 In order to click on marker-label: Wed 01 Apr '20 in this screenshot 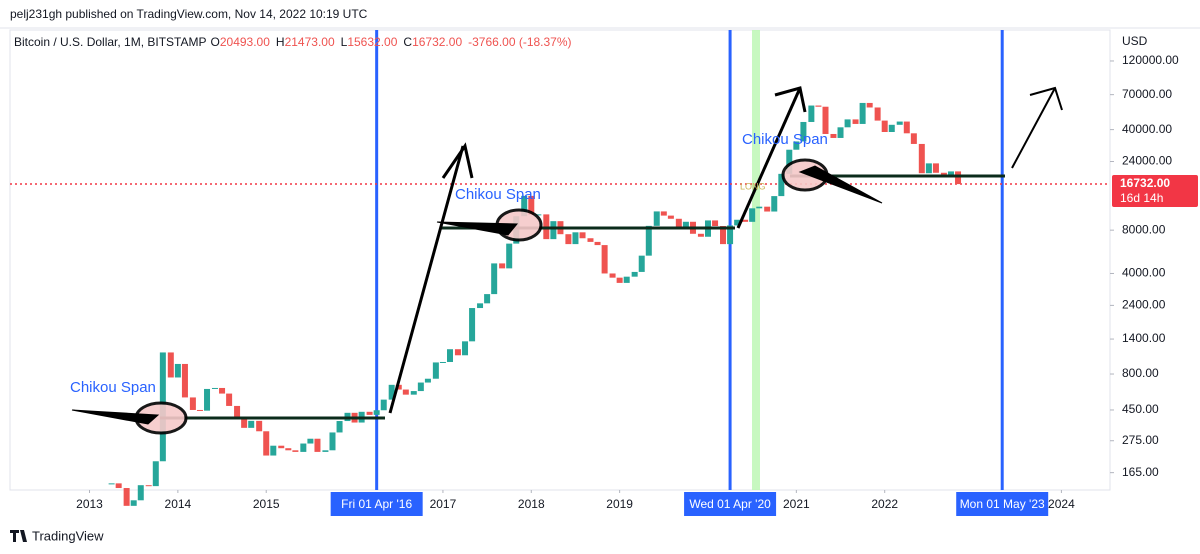, I will do `click(730, 504)`.